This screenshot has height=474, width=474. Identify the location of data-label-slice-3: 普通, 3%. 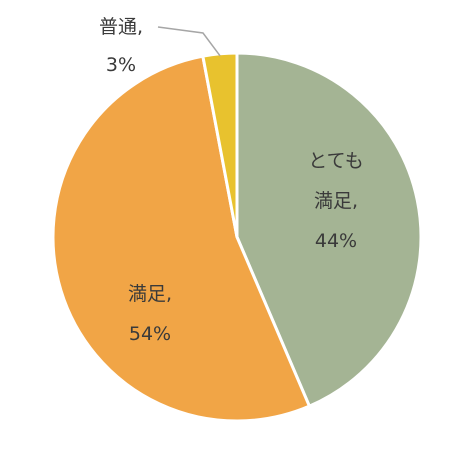
(121, 46).